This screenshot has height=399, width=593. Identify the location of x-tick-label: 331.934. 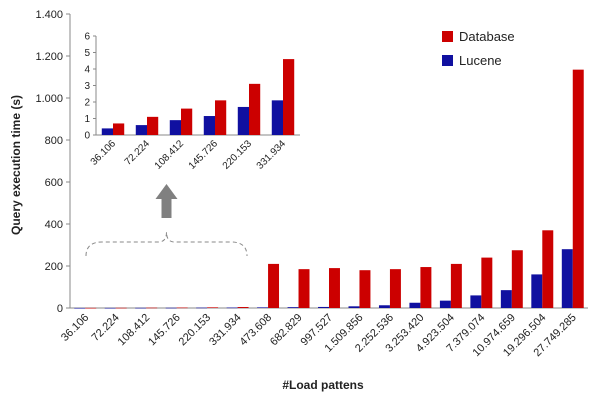
(225, 330).